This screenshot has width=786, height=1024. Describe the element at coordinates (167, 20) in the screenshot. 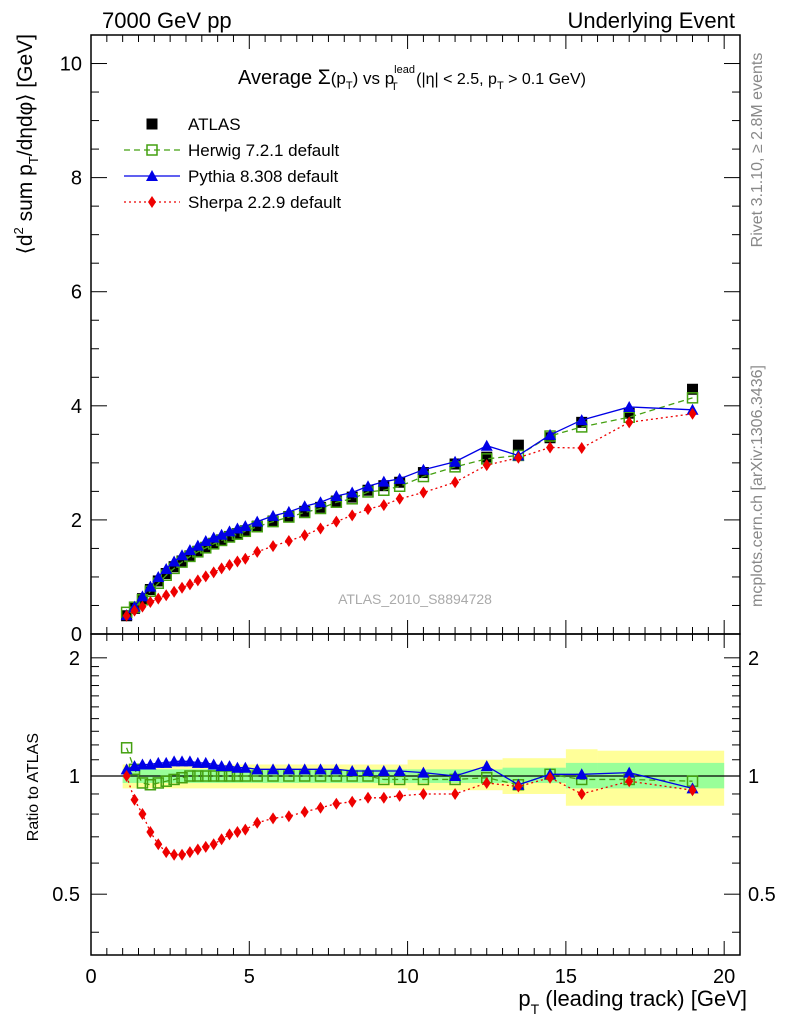

I see `header-left: 7000 GeV pp` at that location.